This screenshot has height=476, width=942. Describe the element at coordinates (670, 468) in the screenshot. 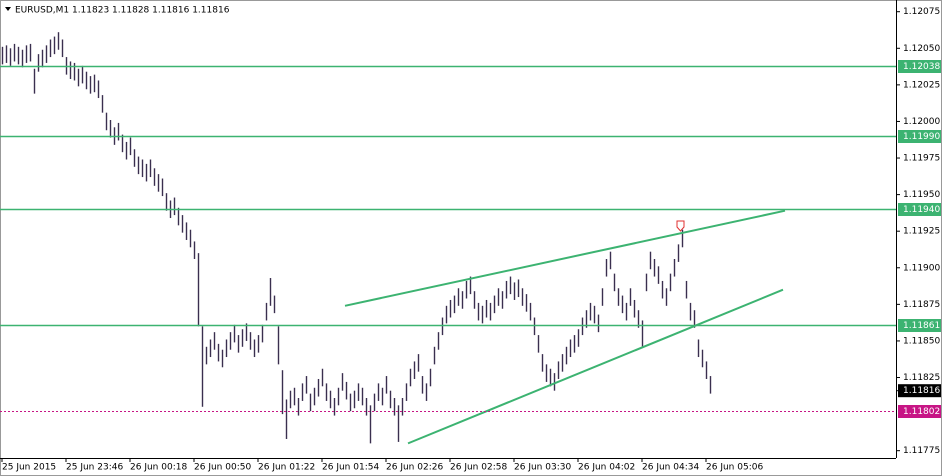

I see `x-tick-label: 26 Jun 04:34` at that location.